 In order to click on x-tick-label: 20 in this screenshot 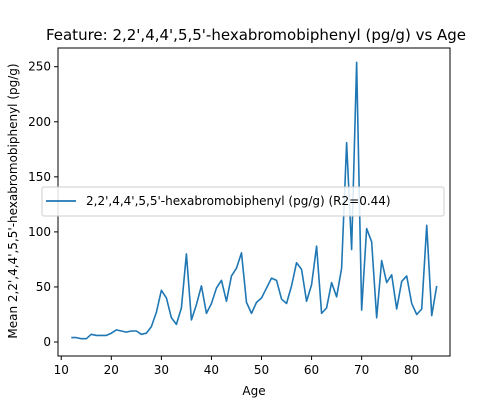, I will do `click(111, 370)`.